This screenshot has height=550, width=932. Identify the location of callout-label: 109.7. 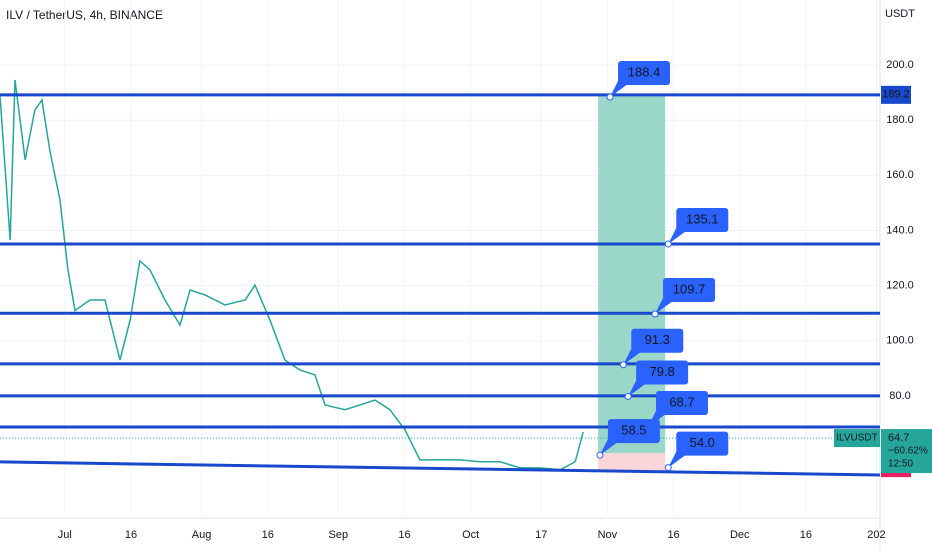
(689, 288).